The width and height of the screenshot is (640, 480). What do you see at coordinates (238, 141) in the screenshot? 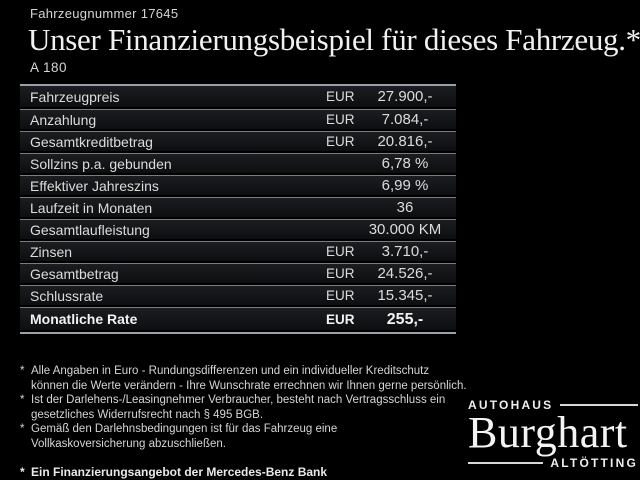
I see `table-row-gesamtkreditbetrag: Gesamtkreditbetrag EUR 20.816,-` at bounding box center [238, 141].